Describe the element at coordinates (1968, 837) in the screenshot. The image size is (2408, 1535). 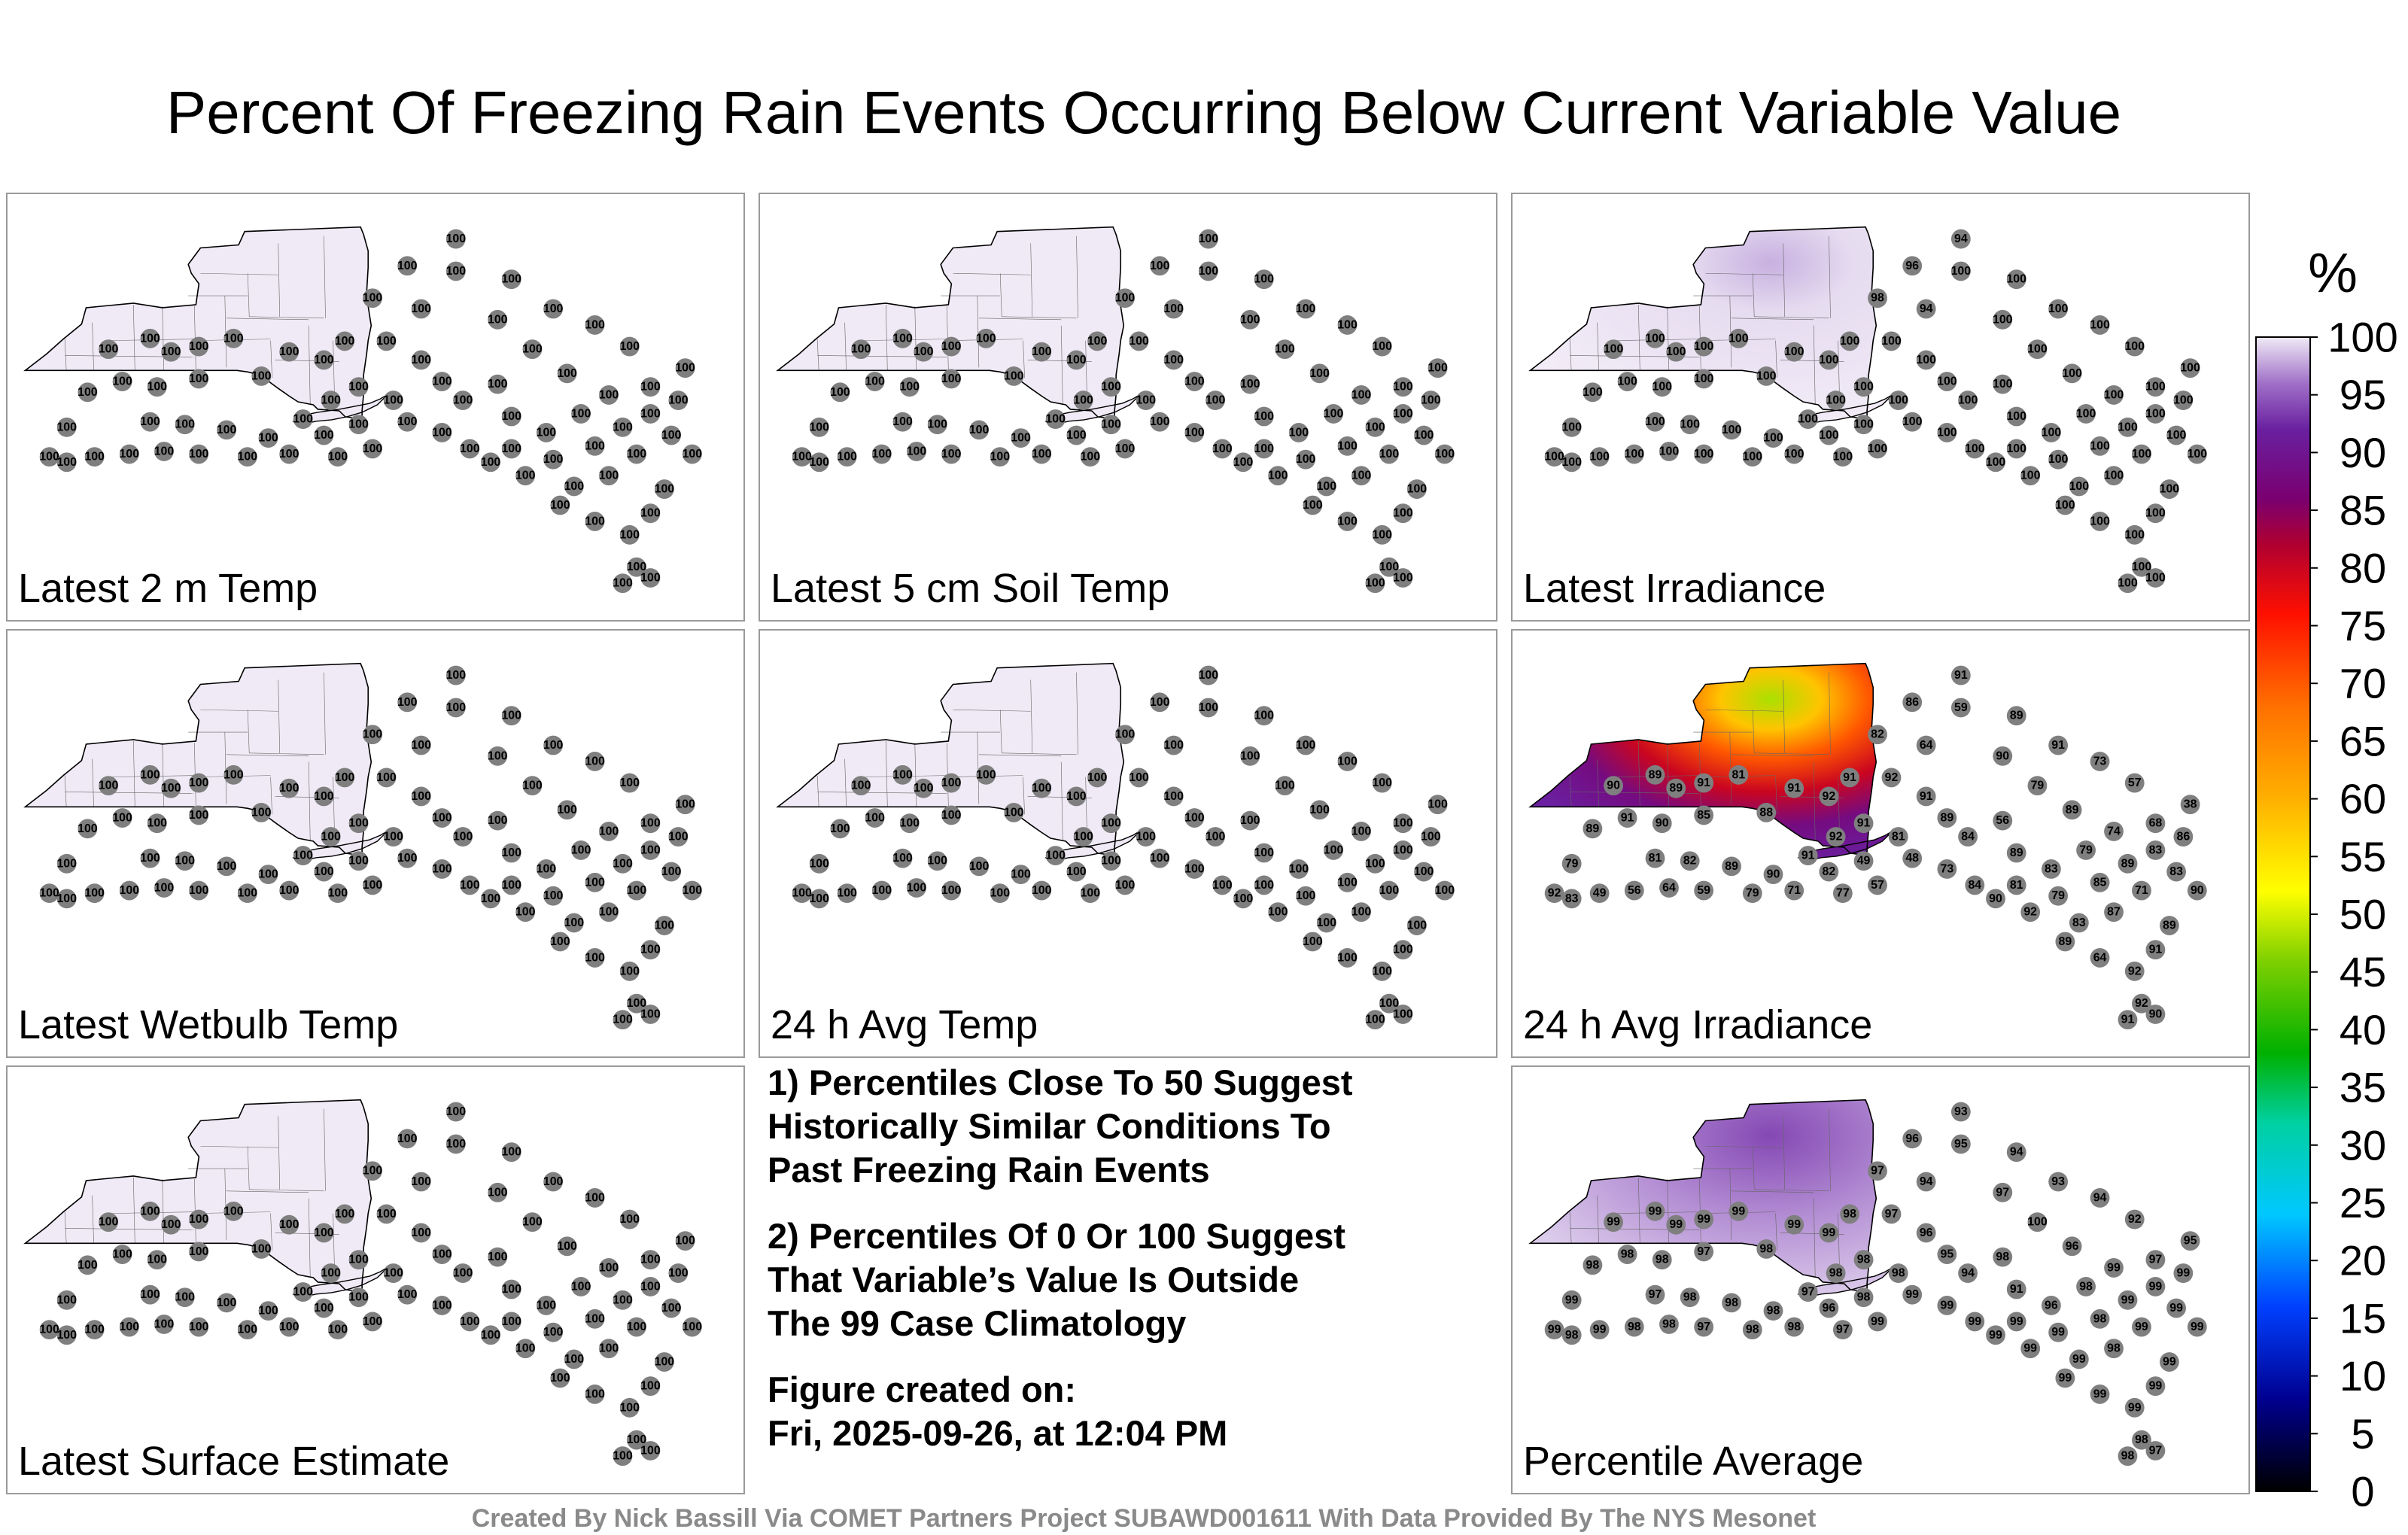
I see `svg-text: 84` at that location.